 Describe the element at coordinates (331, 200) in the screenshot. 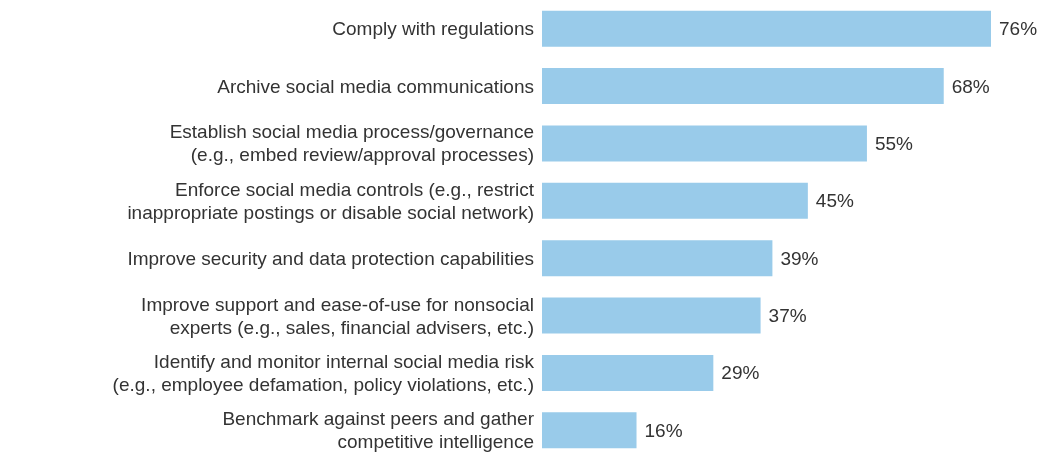

I see `y-tick-label: Enforce social media controls (e.g., restrict inappropriate postings or disable social network)` at that location.